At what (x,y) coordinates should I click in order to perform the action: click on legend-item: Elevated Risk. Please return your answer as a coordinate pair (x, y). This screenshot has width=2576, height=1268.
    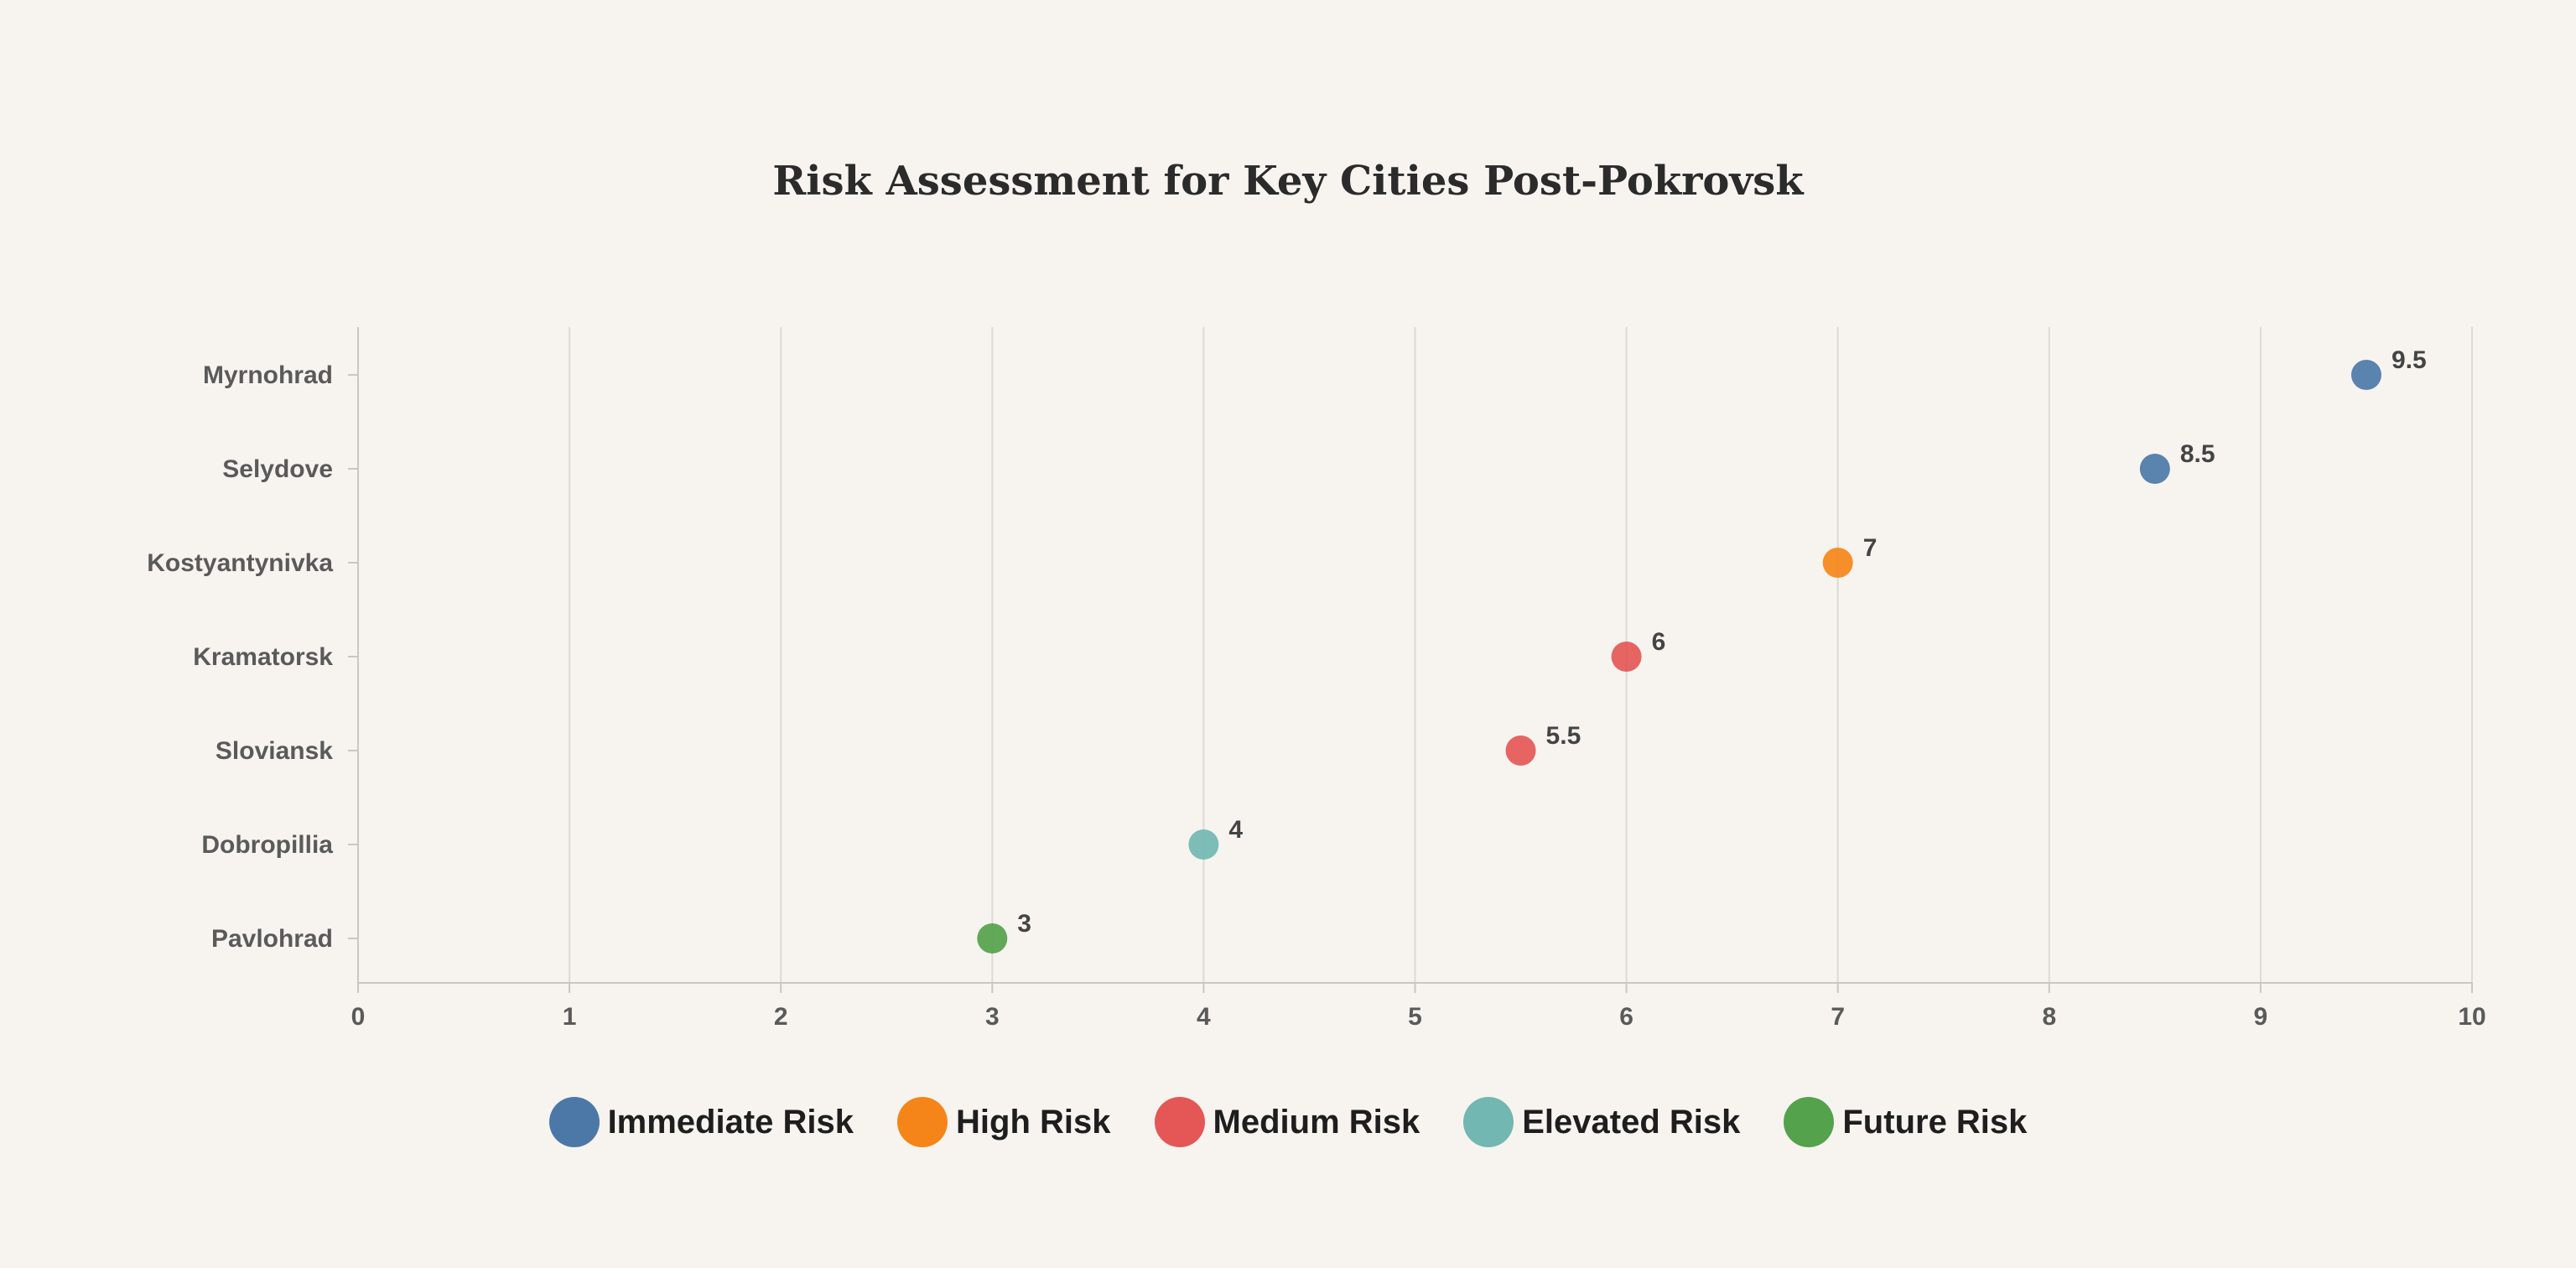
    Looking at the image, I should click on (1601, 1122).